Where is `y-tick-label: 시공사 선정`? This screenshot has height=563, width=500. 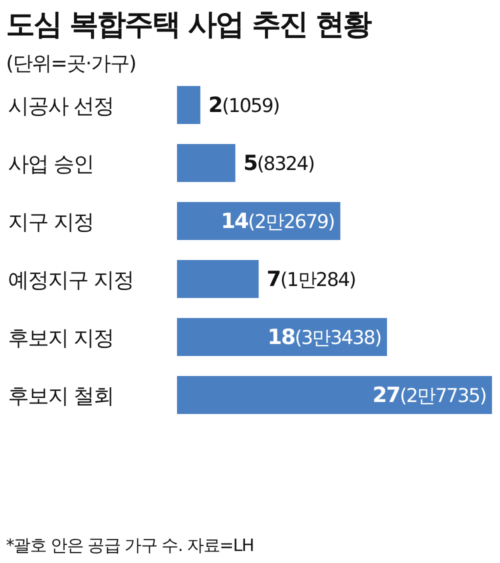 y-tick-label: 시공사 선정 is located at coordinates (61, 106).